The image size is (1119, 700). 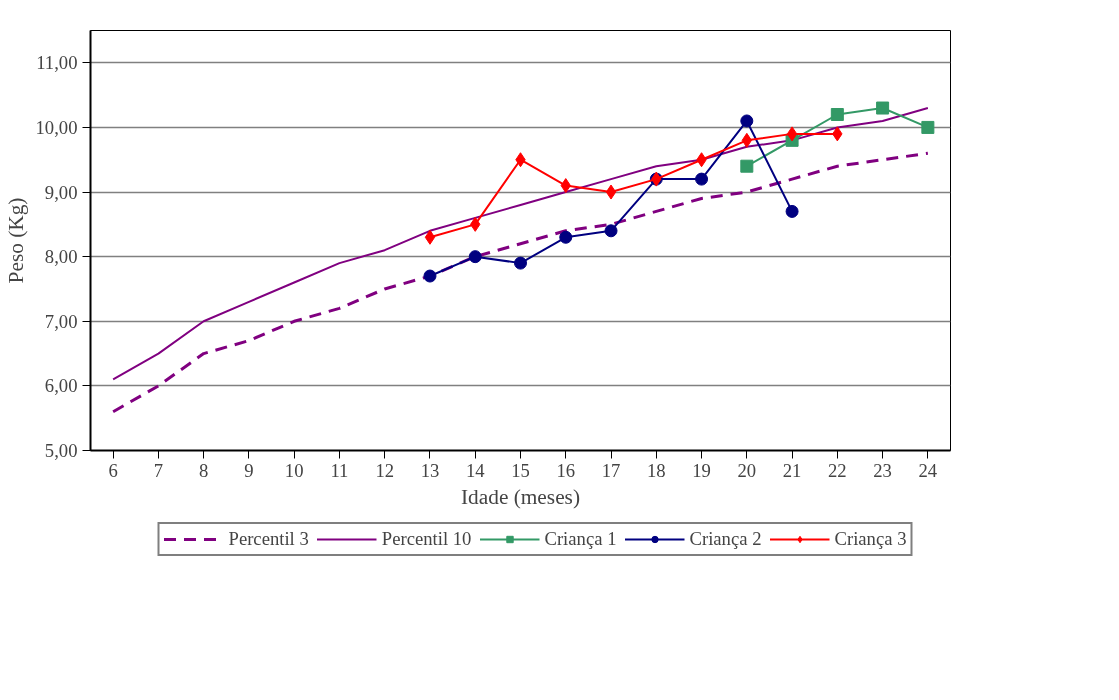 I want to click on x-tick-label: 24, so click(x=928, y=470).